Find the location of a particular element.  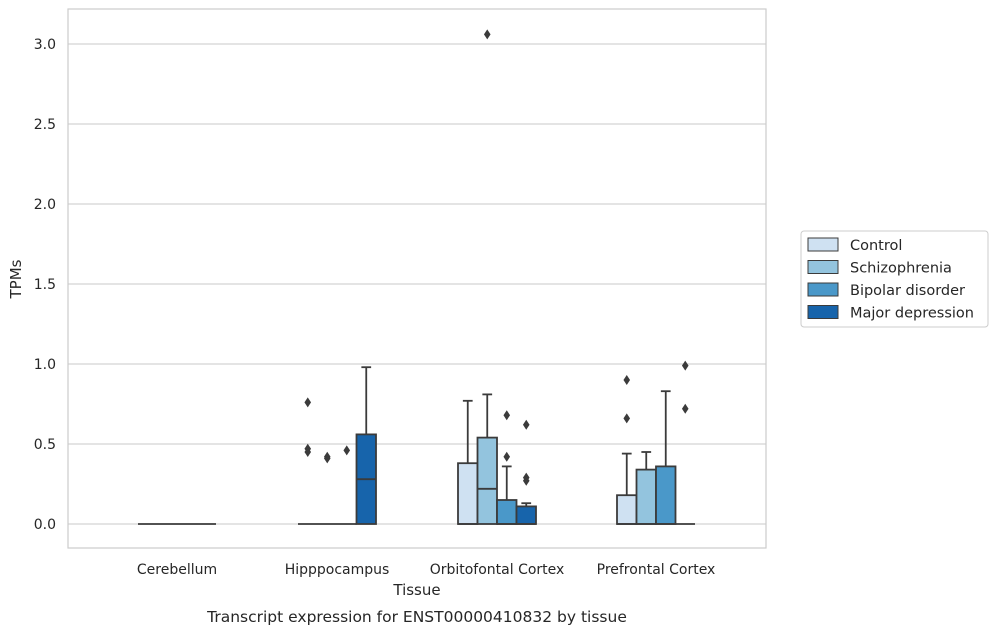

legend-label: Schizophrenia is located at coordinates (901, 269).